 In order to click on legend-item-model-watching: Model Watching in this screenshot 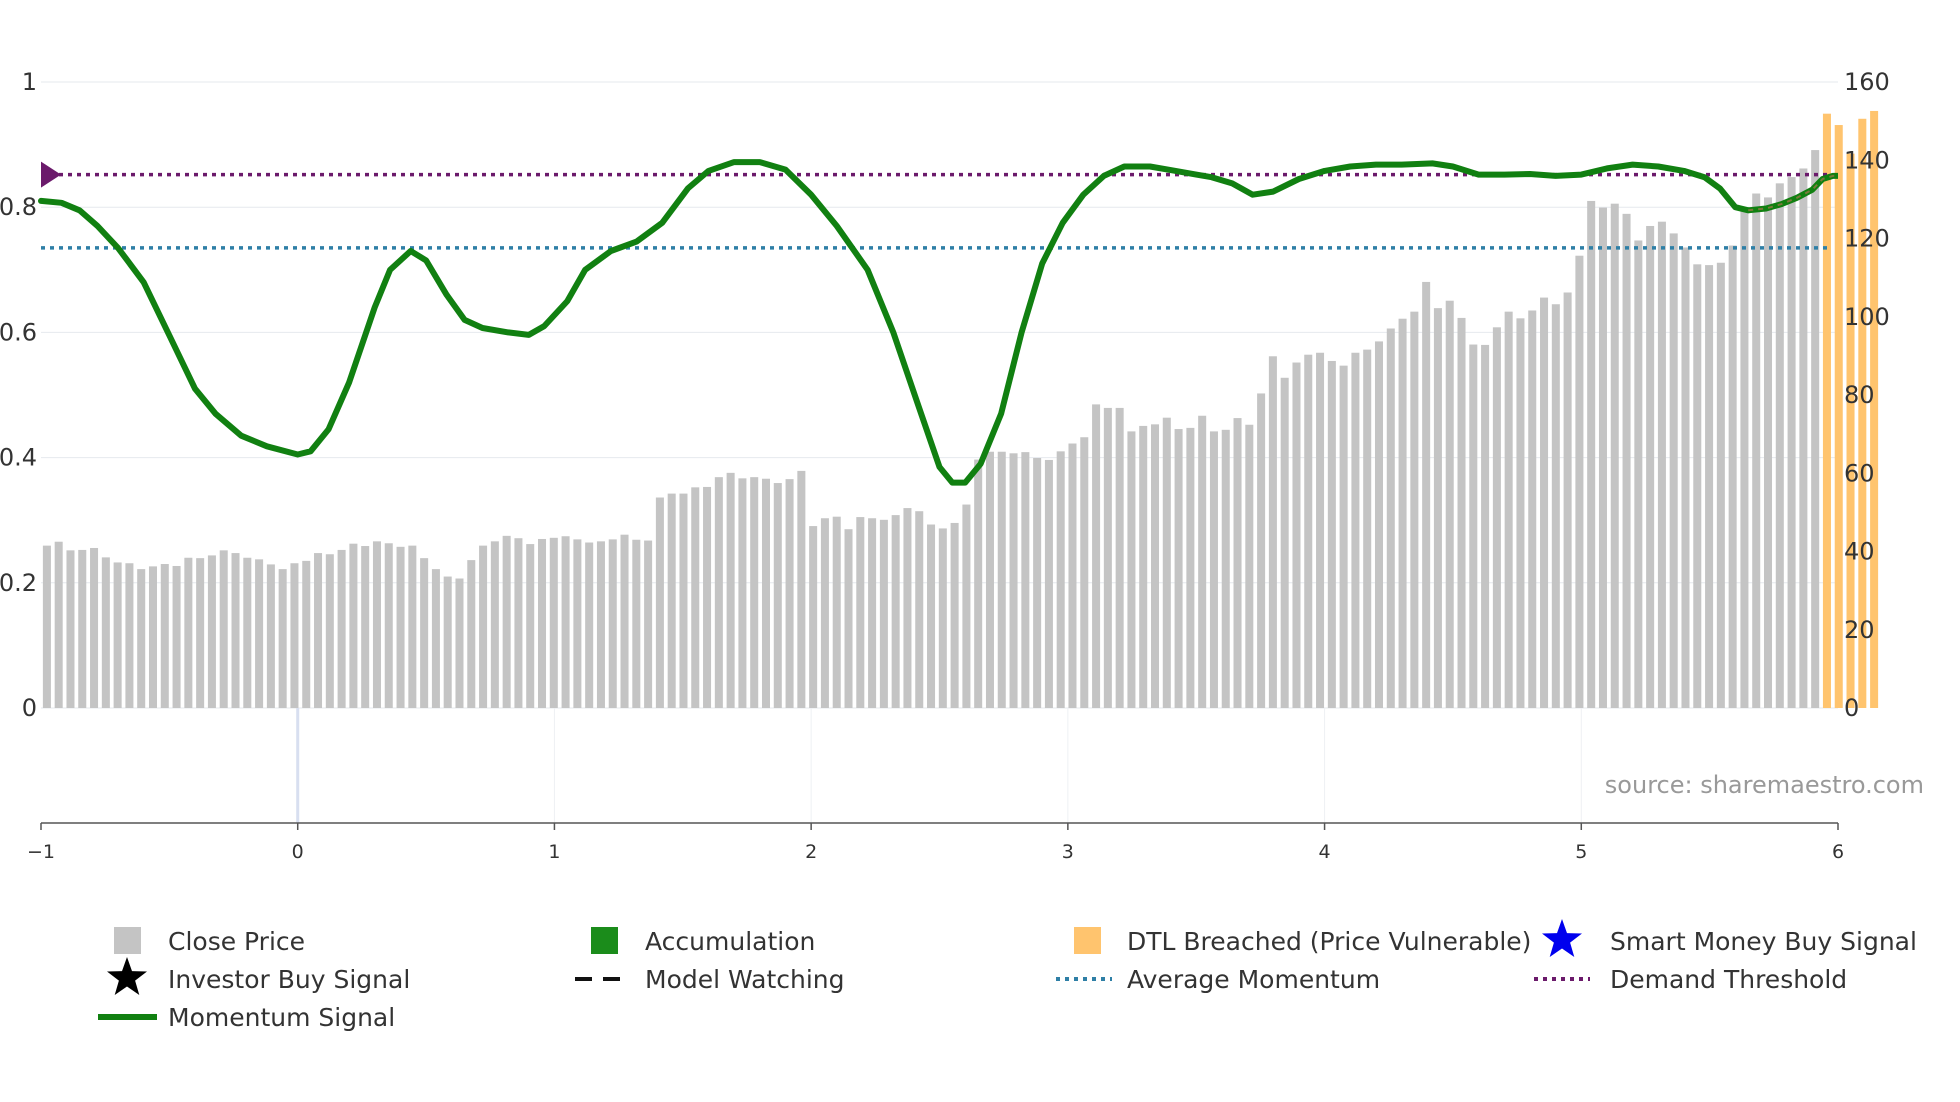, I will do `click(710, 979)`.